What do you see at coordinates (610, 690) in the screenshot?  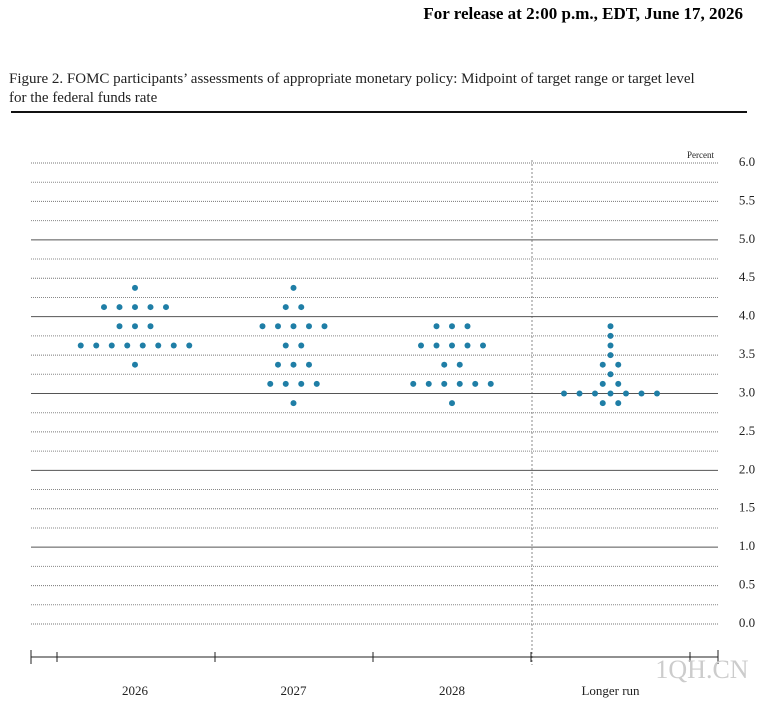 I see `x-tick-label: Longer run` at bounding box center [610, 690].